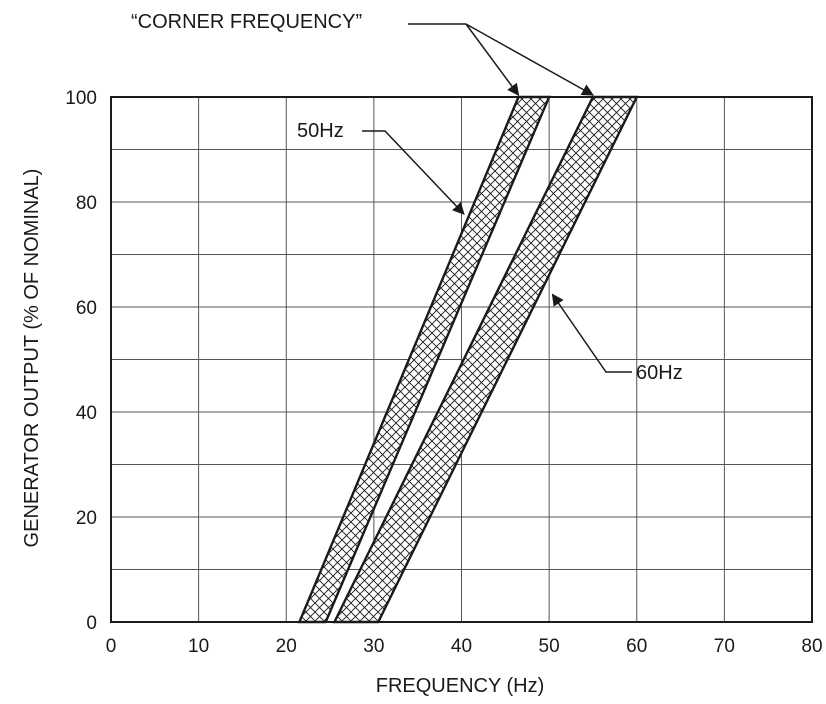  I want to click on x-tick-label: 30, so click(373, 646).